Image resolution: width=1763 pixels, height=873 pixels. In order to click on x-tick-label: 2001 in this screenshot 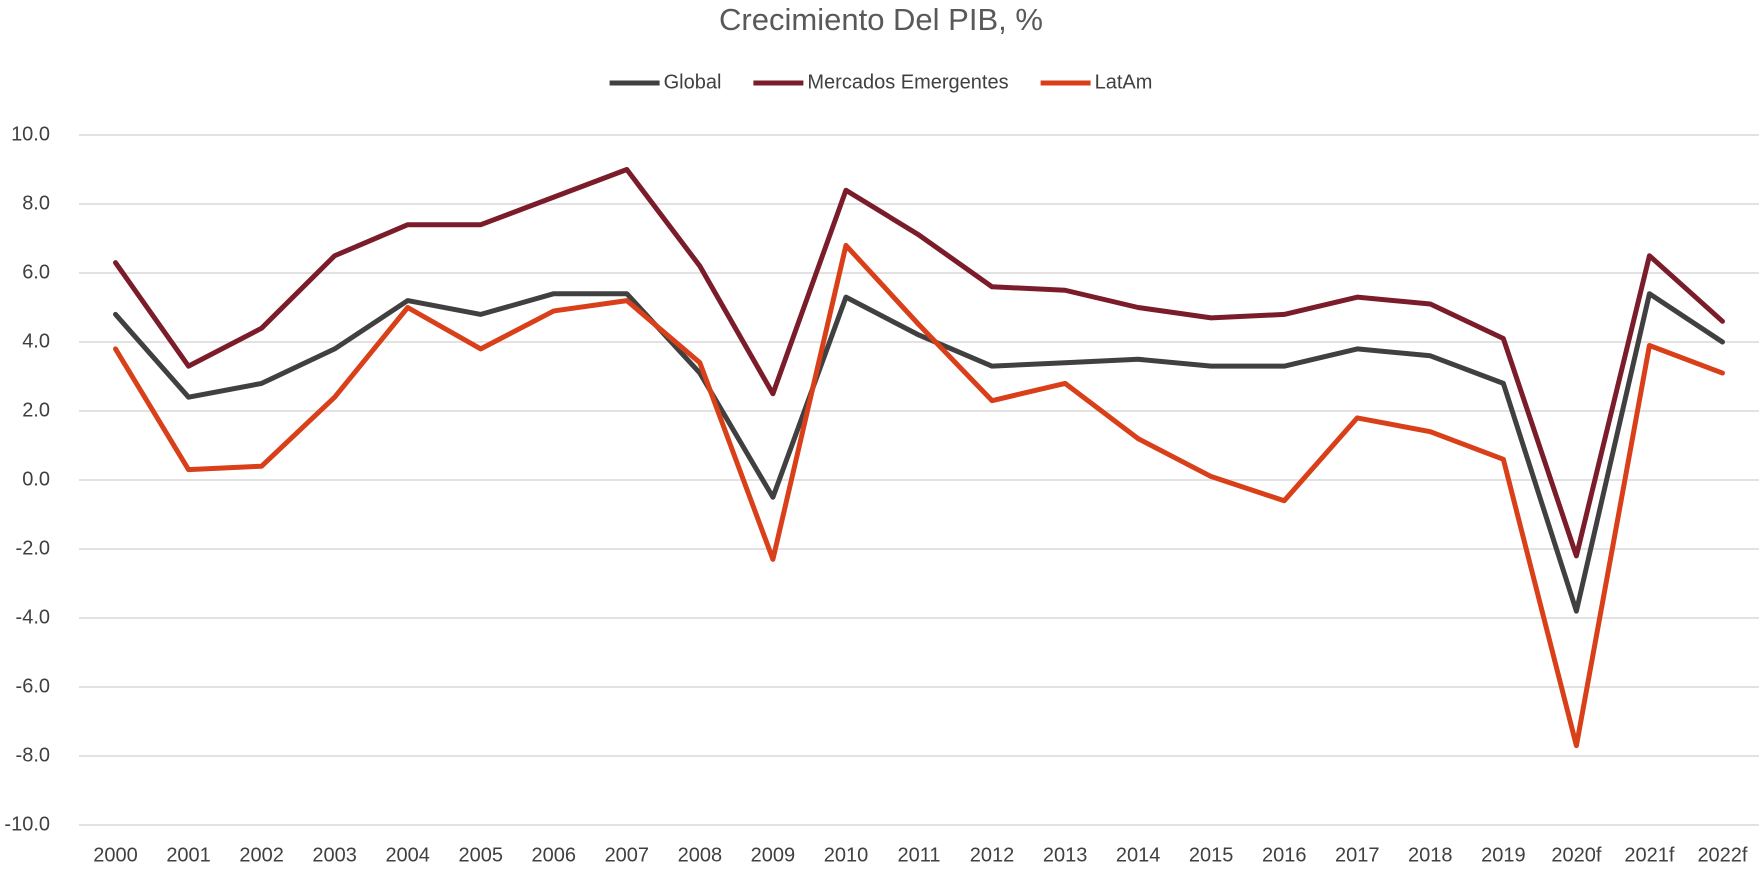, I will do `click(188, 855)`.